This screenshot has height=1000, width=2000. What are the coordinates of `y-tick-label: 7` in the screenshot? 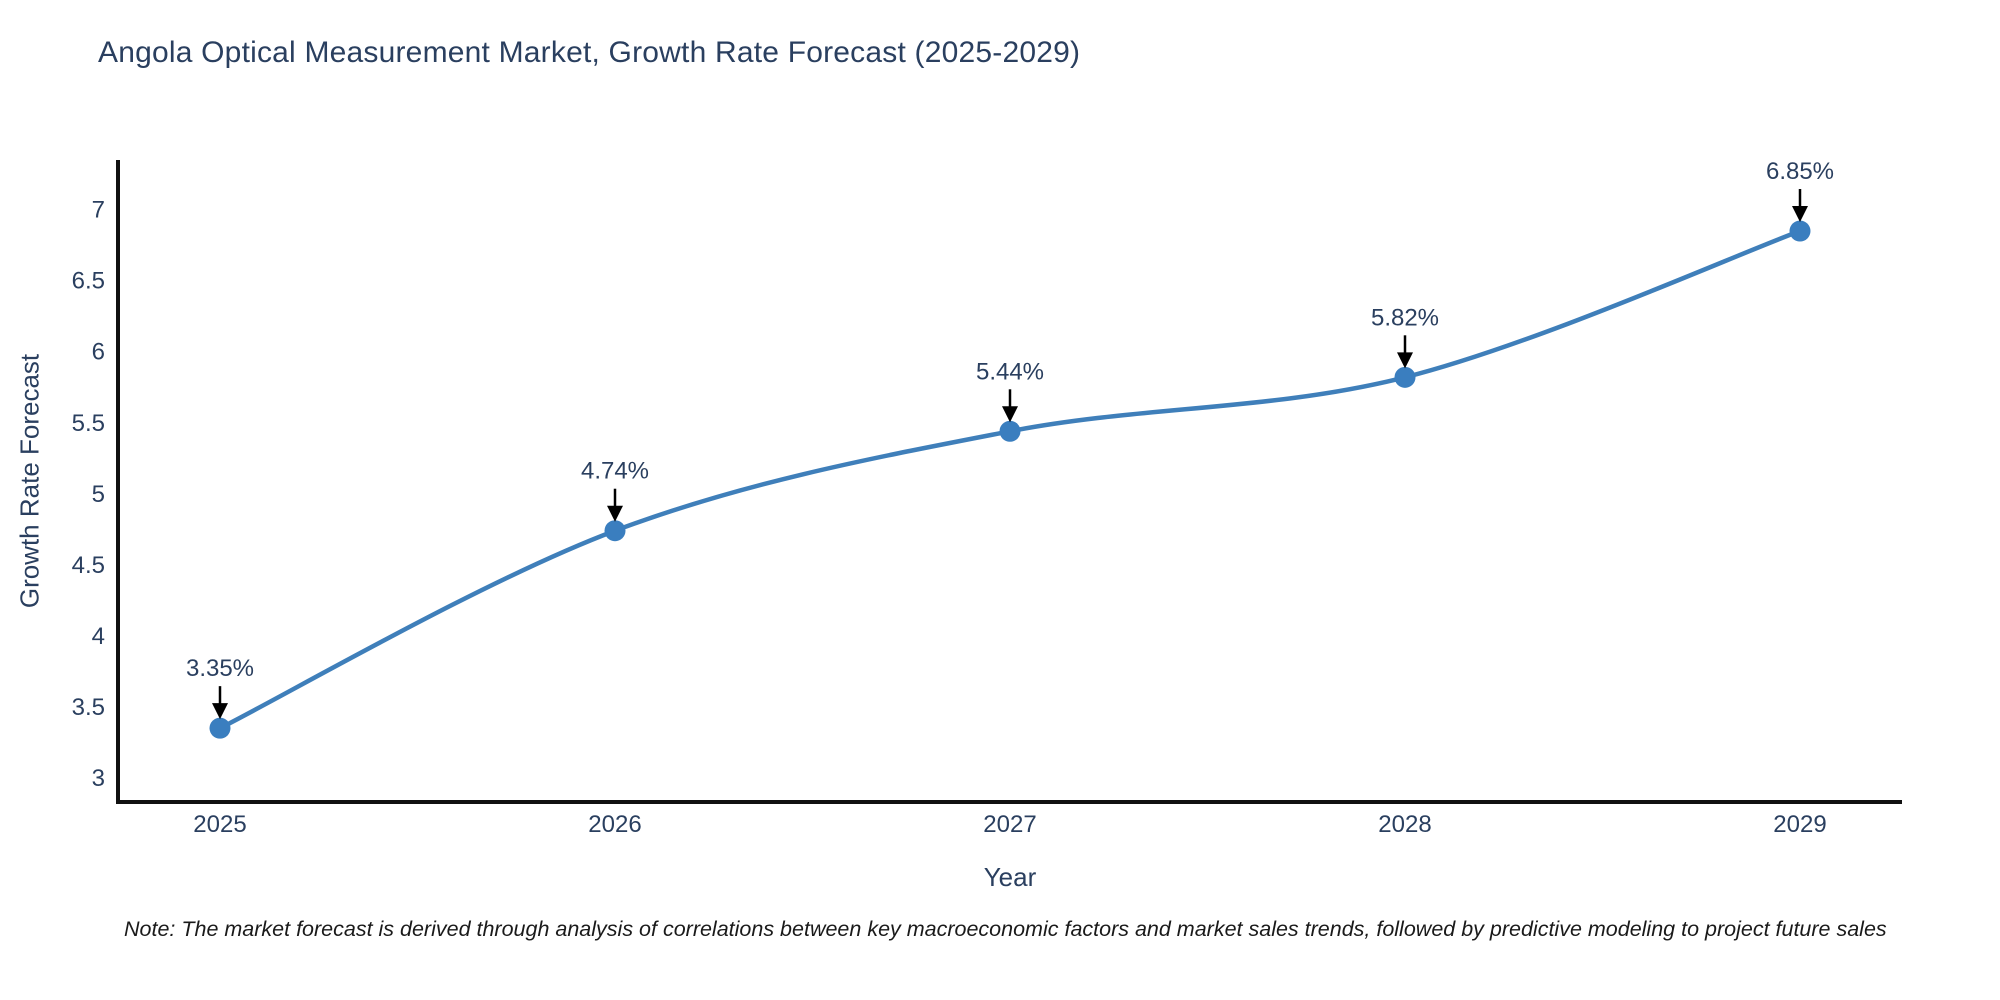 It's located at (98, 210).